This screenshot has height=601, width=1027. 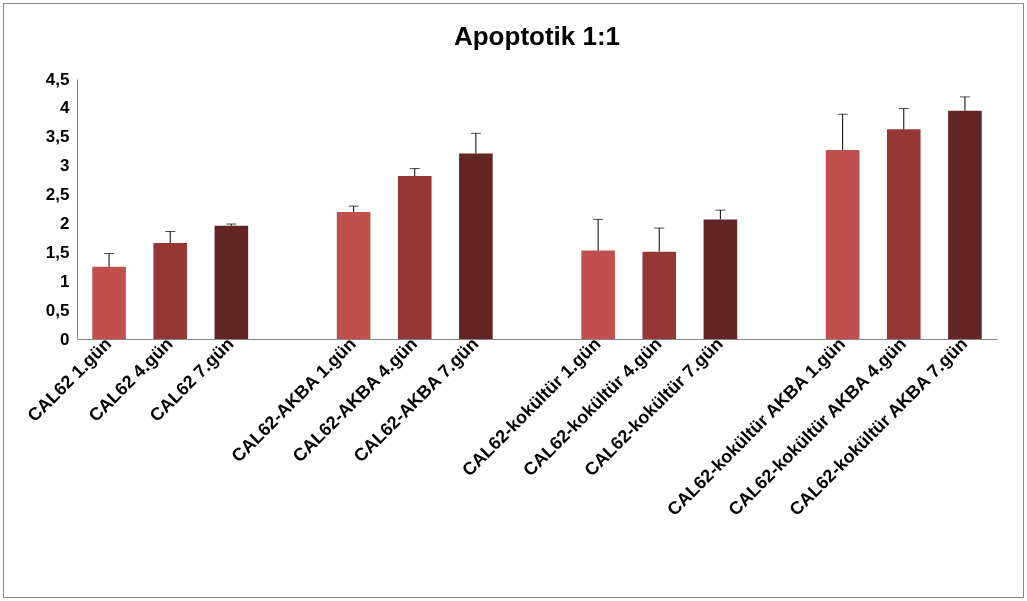 What do you see at coordinates (65, 223) in the screenshot?
I see `y-tick-label: 2` at bounding box center [65, 223].